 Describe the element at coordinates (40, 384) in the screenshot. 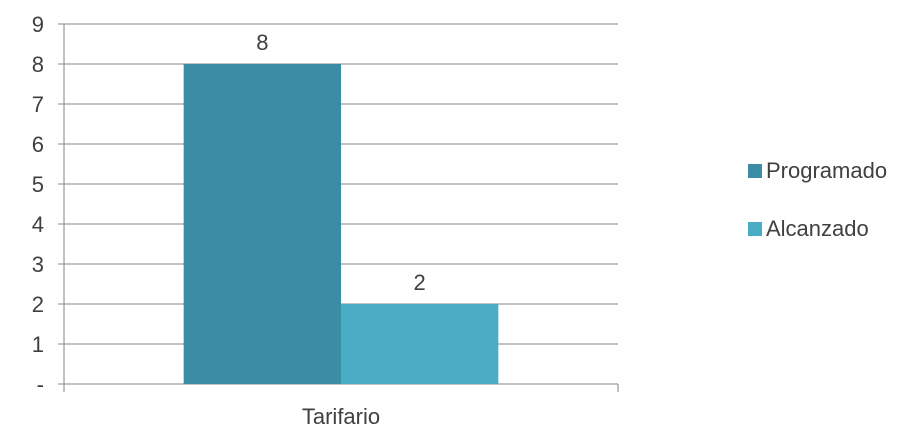

I see `y-tick-label: -` at that location.